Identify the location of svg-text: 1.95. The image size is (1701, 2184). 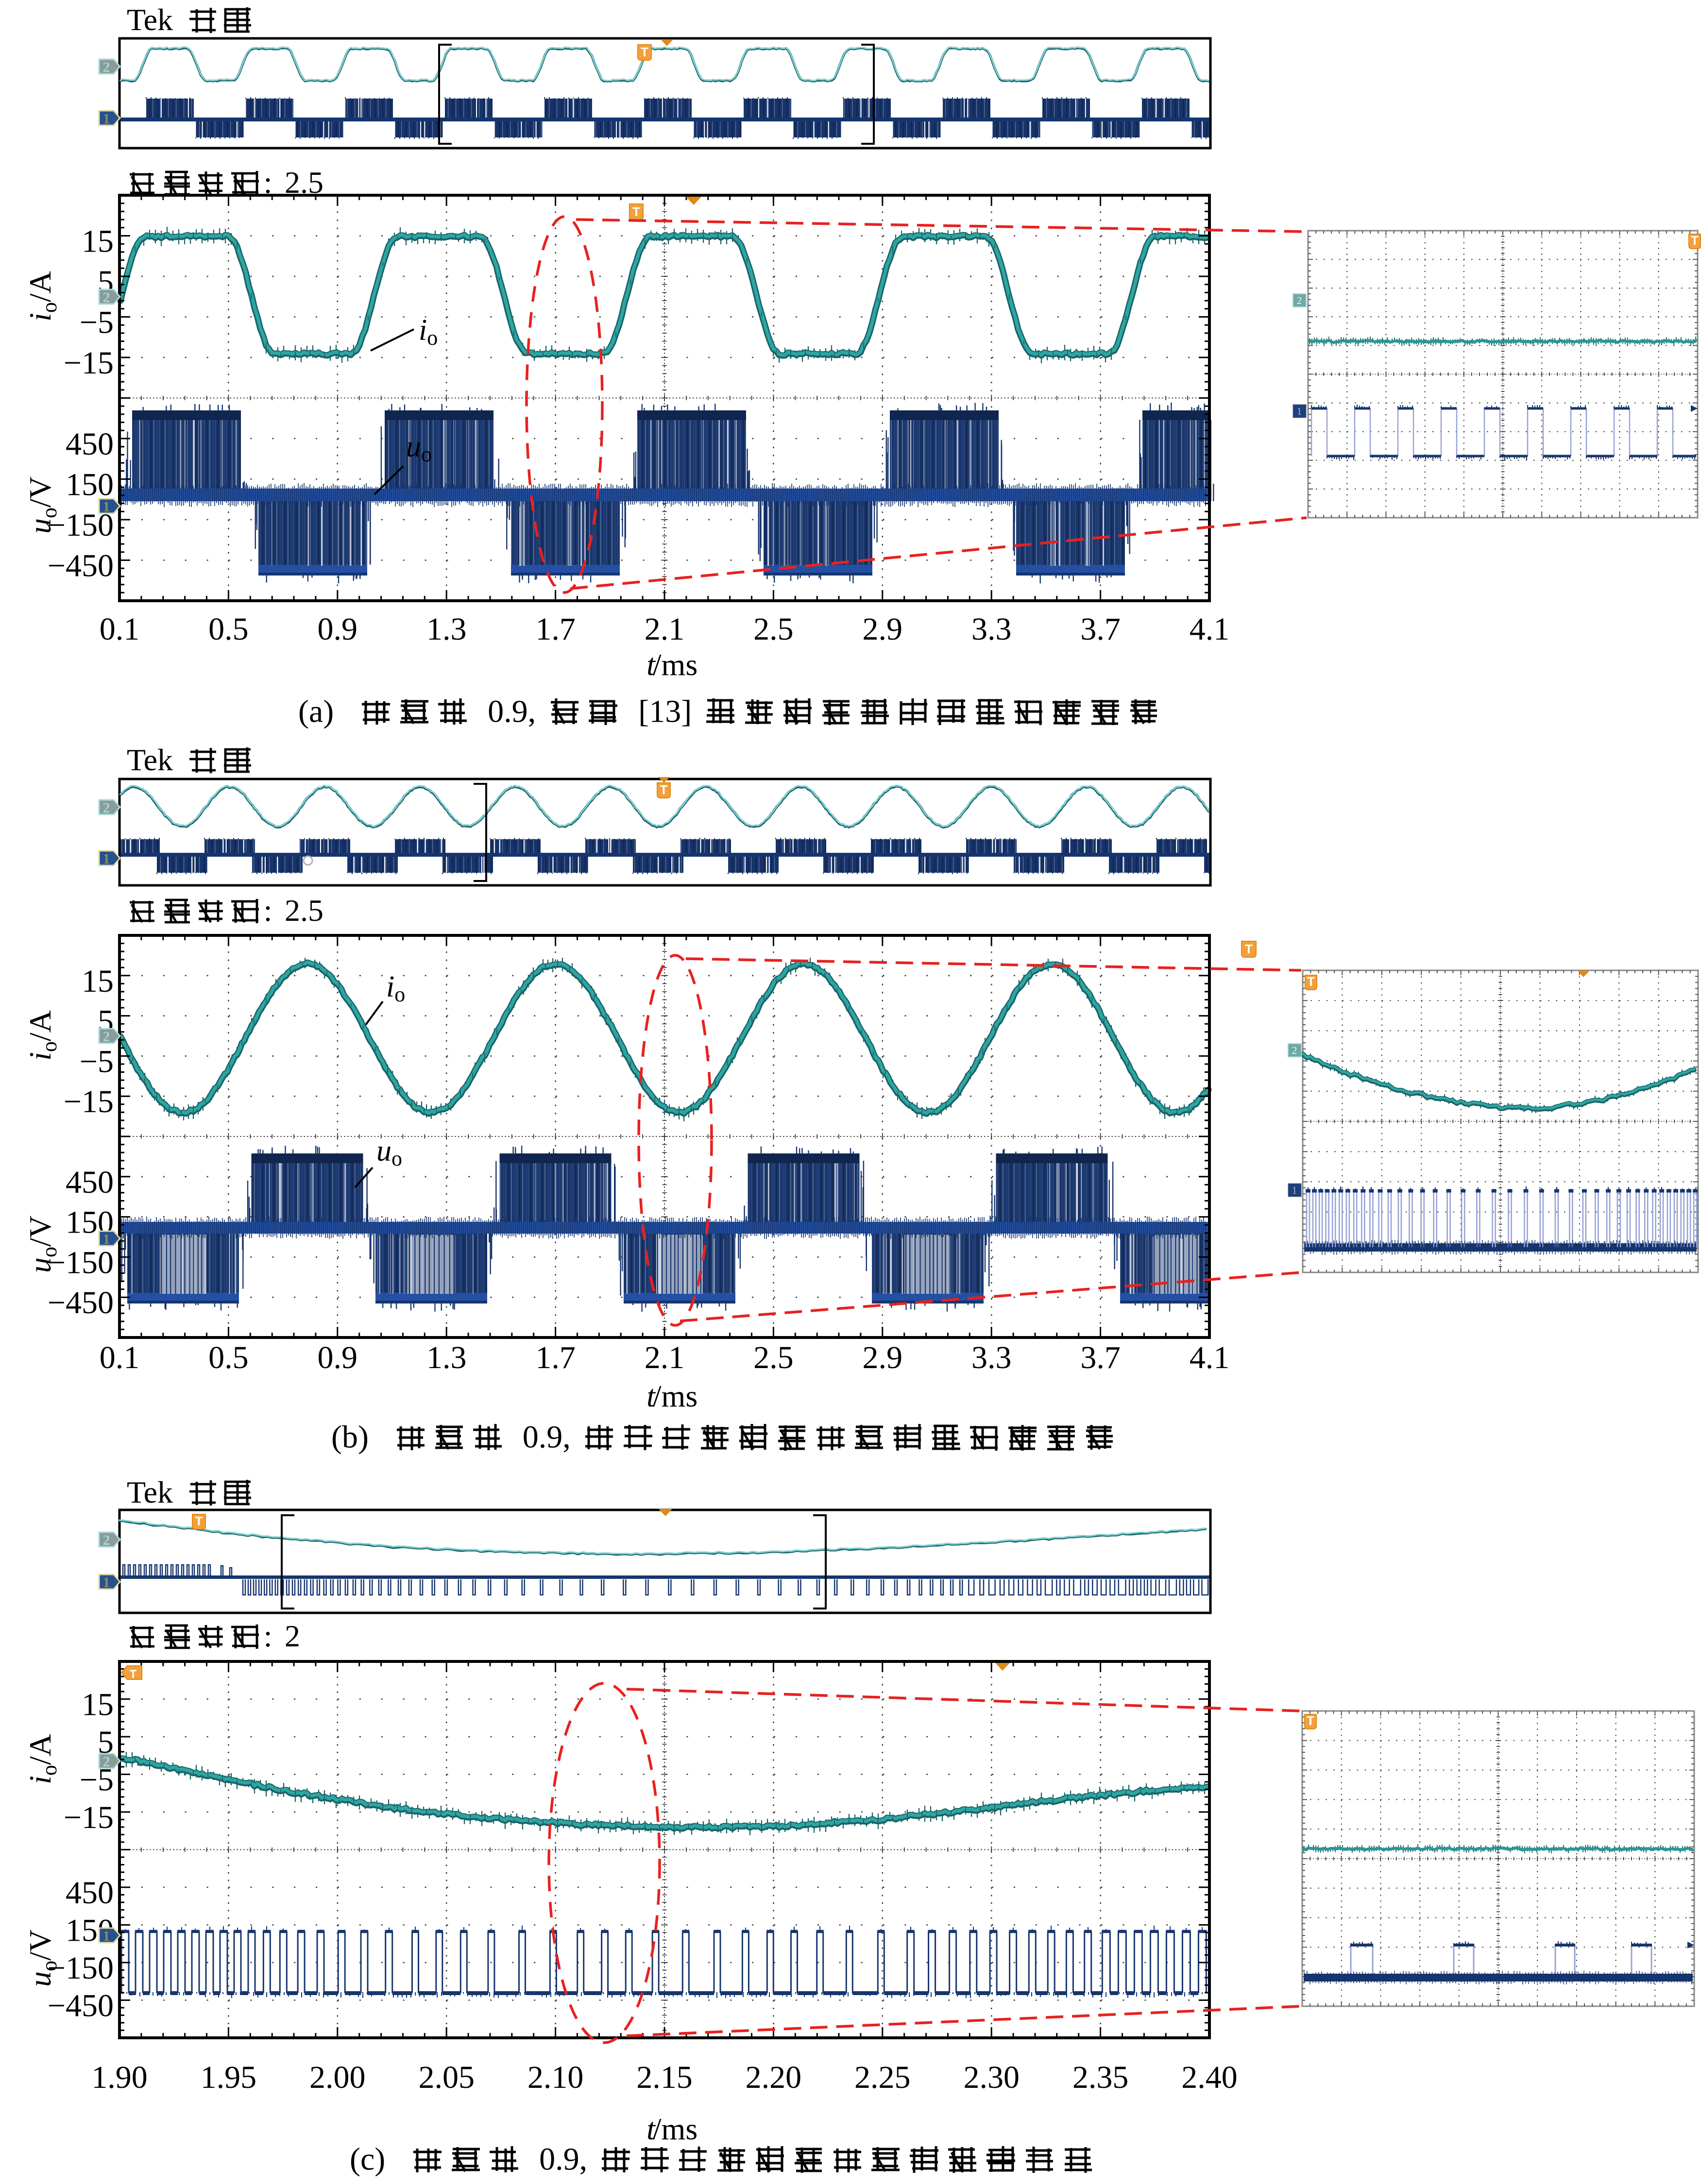
(229, 2077).